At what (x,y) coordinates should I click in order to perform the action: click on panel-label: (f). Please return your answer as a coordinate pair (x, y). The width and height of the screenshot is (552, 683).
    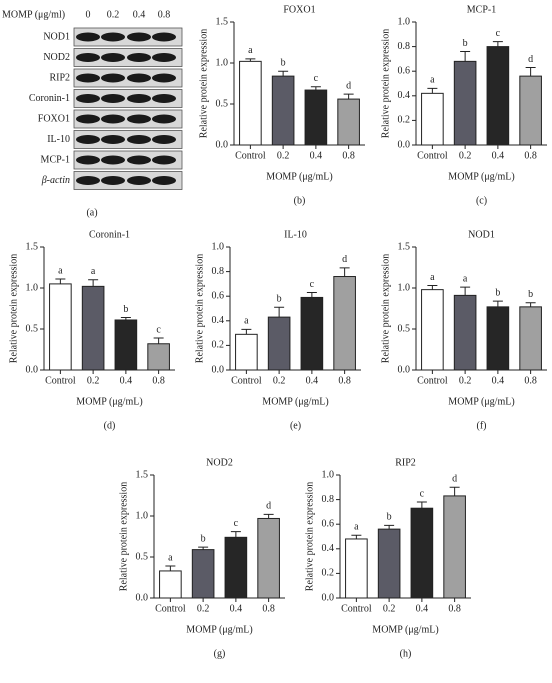
    Looking at the image, I should click on (482, 425).